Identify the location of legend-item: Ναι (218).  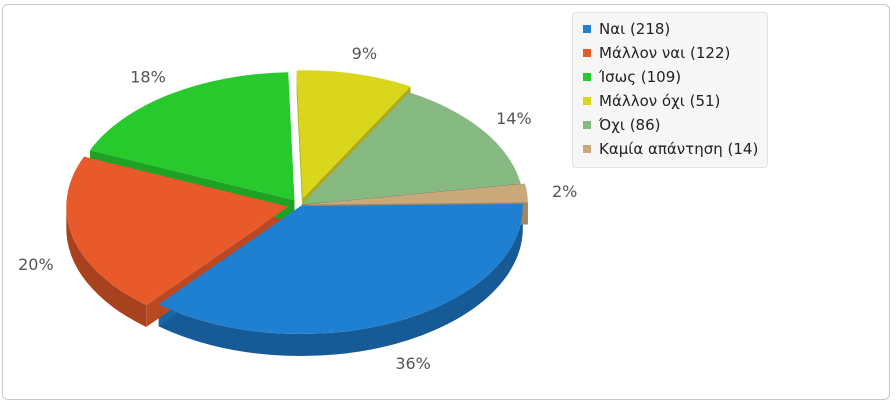
(671, 29).